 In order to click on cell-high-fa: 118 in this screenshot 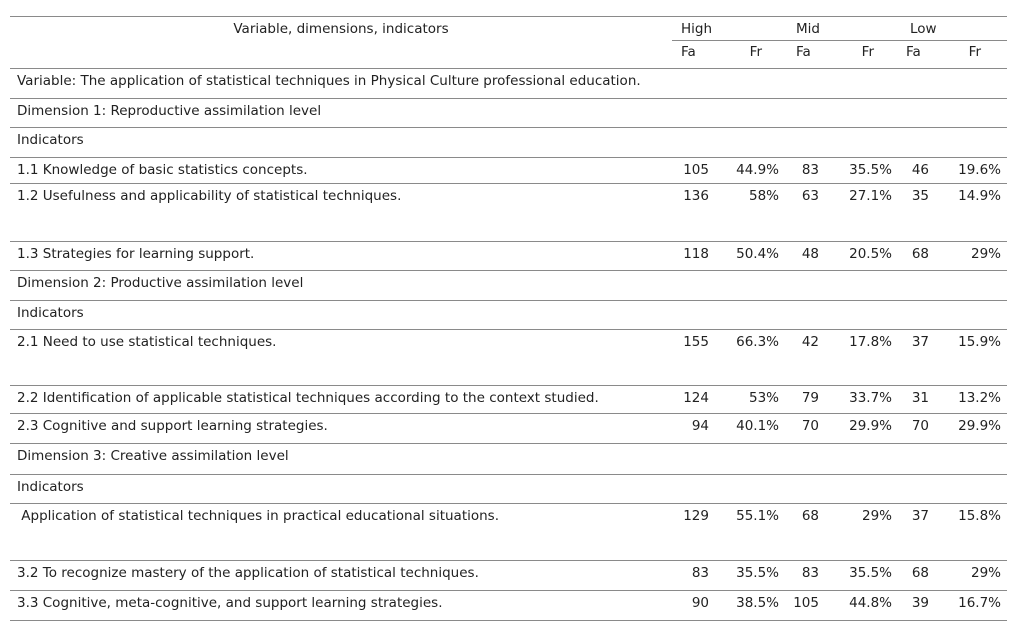, I will do `click(693, 256)`.